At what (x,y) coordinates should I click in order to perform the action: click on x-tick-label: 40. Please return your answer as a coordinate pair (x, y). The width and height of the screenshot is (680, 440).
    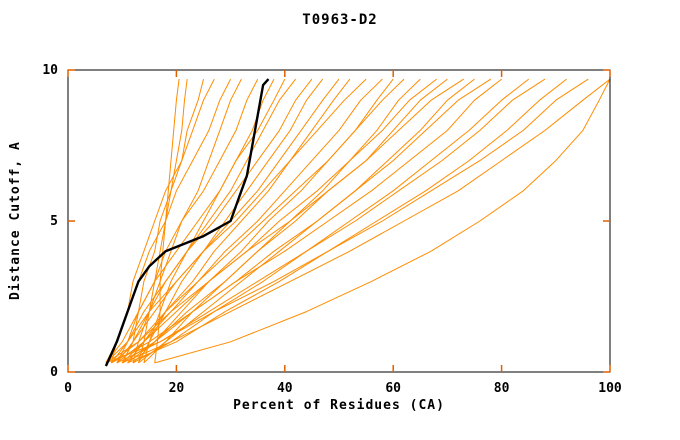
    Looking at the image, I should click on (285, 388).